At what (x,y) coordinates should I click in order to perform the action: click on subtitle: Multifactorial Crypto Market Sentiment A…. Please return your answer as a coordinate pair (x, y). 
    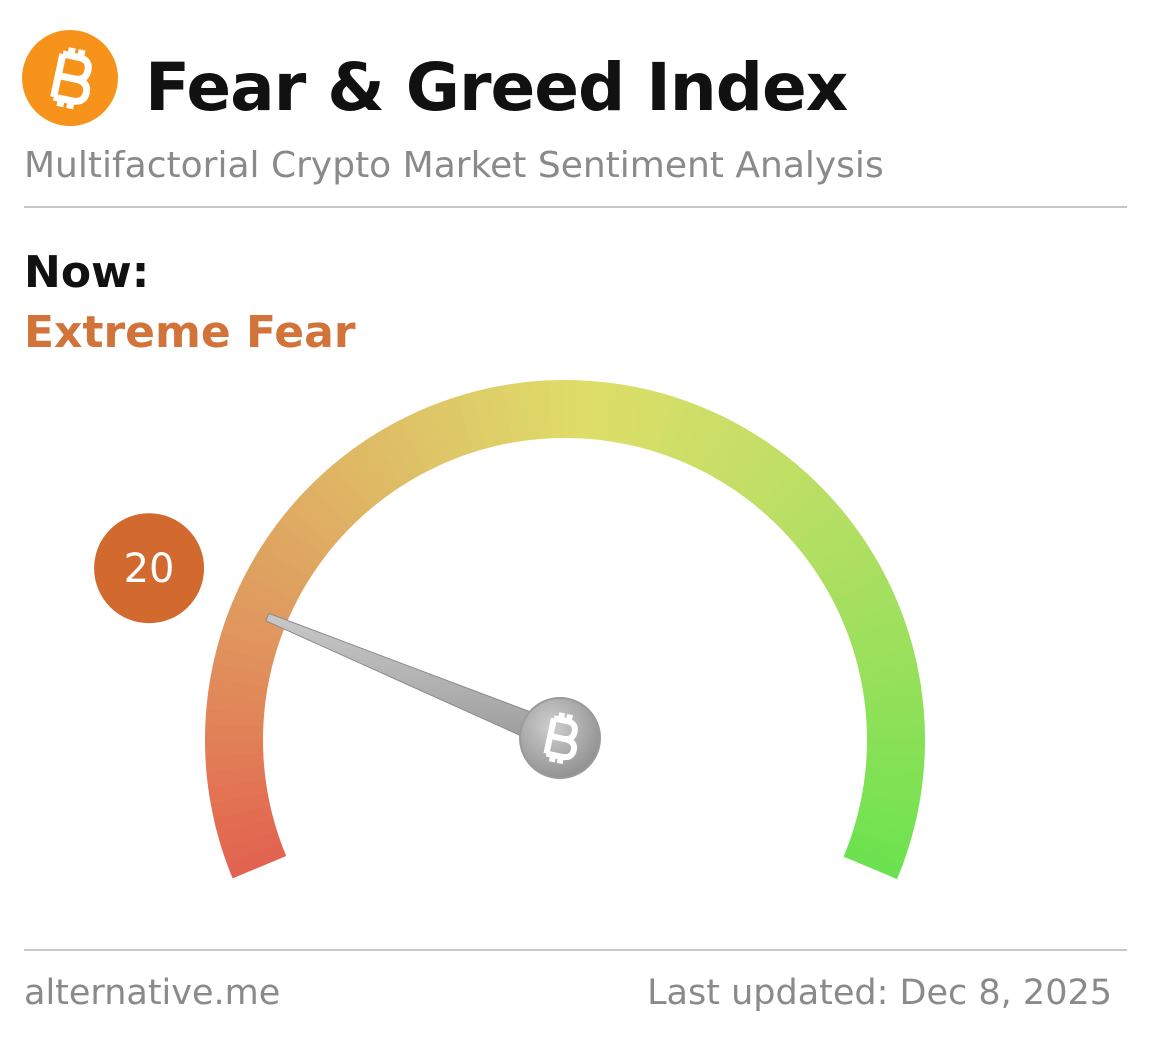
    Looking at the image, I should click on (454, 165).